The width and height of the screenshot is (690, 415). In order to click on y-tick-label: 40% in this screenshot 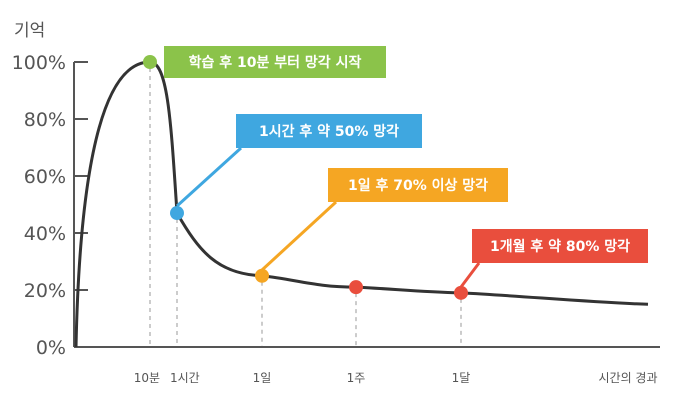, I will do `click(45, 234)`.